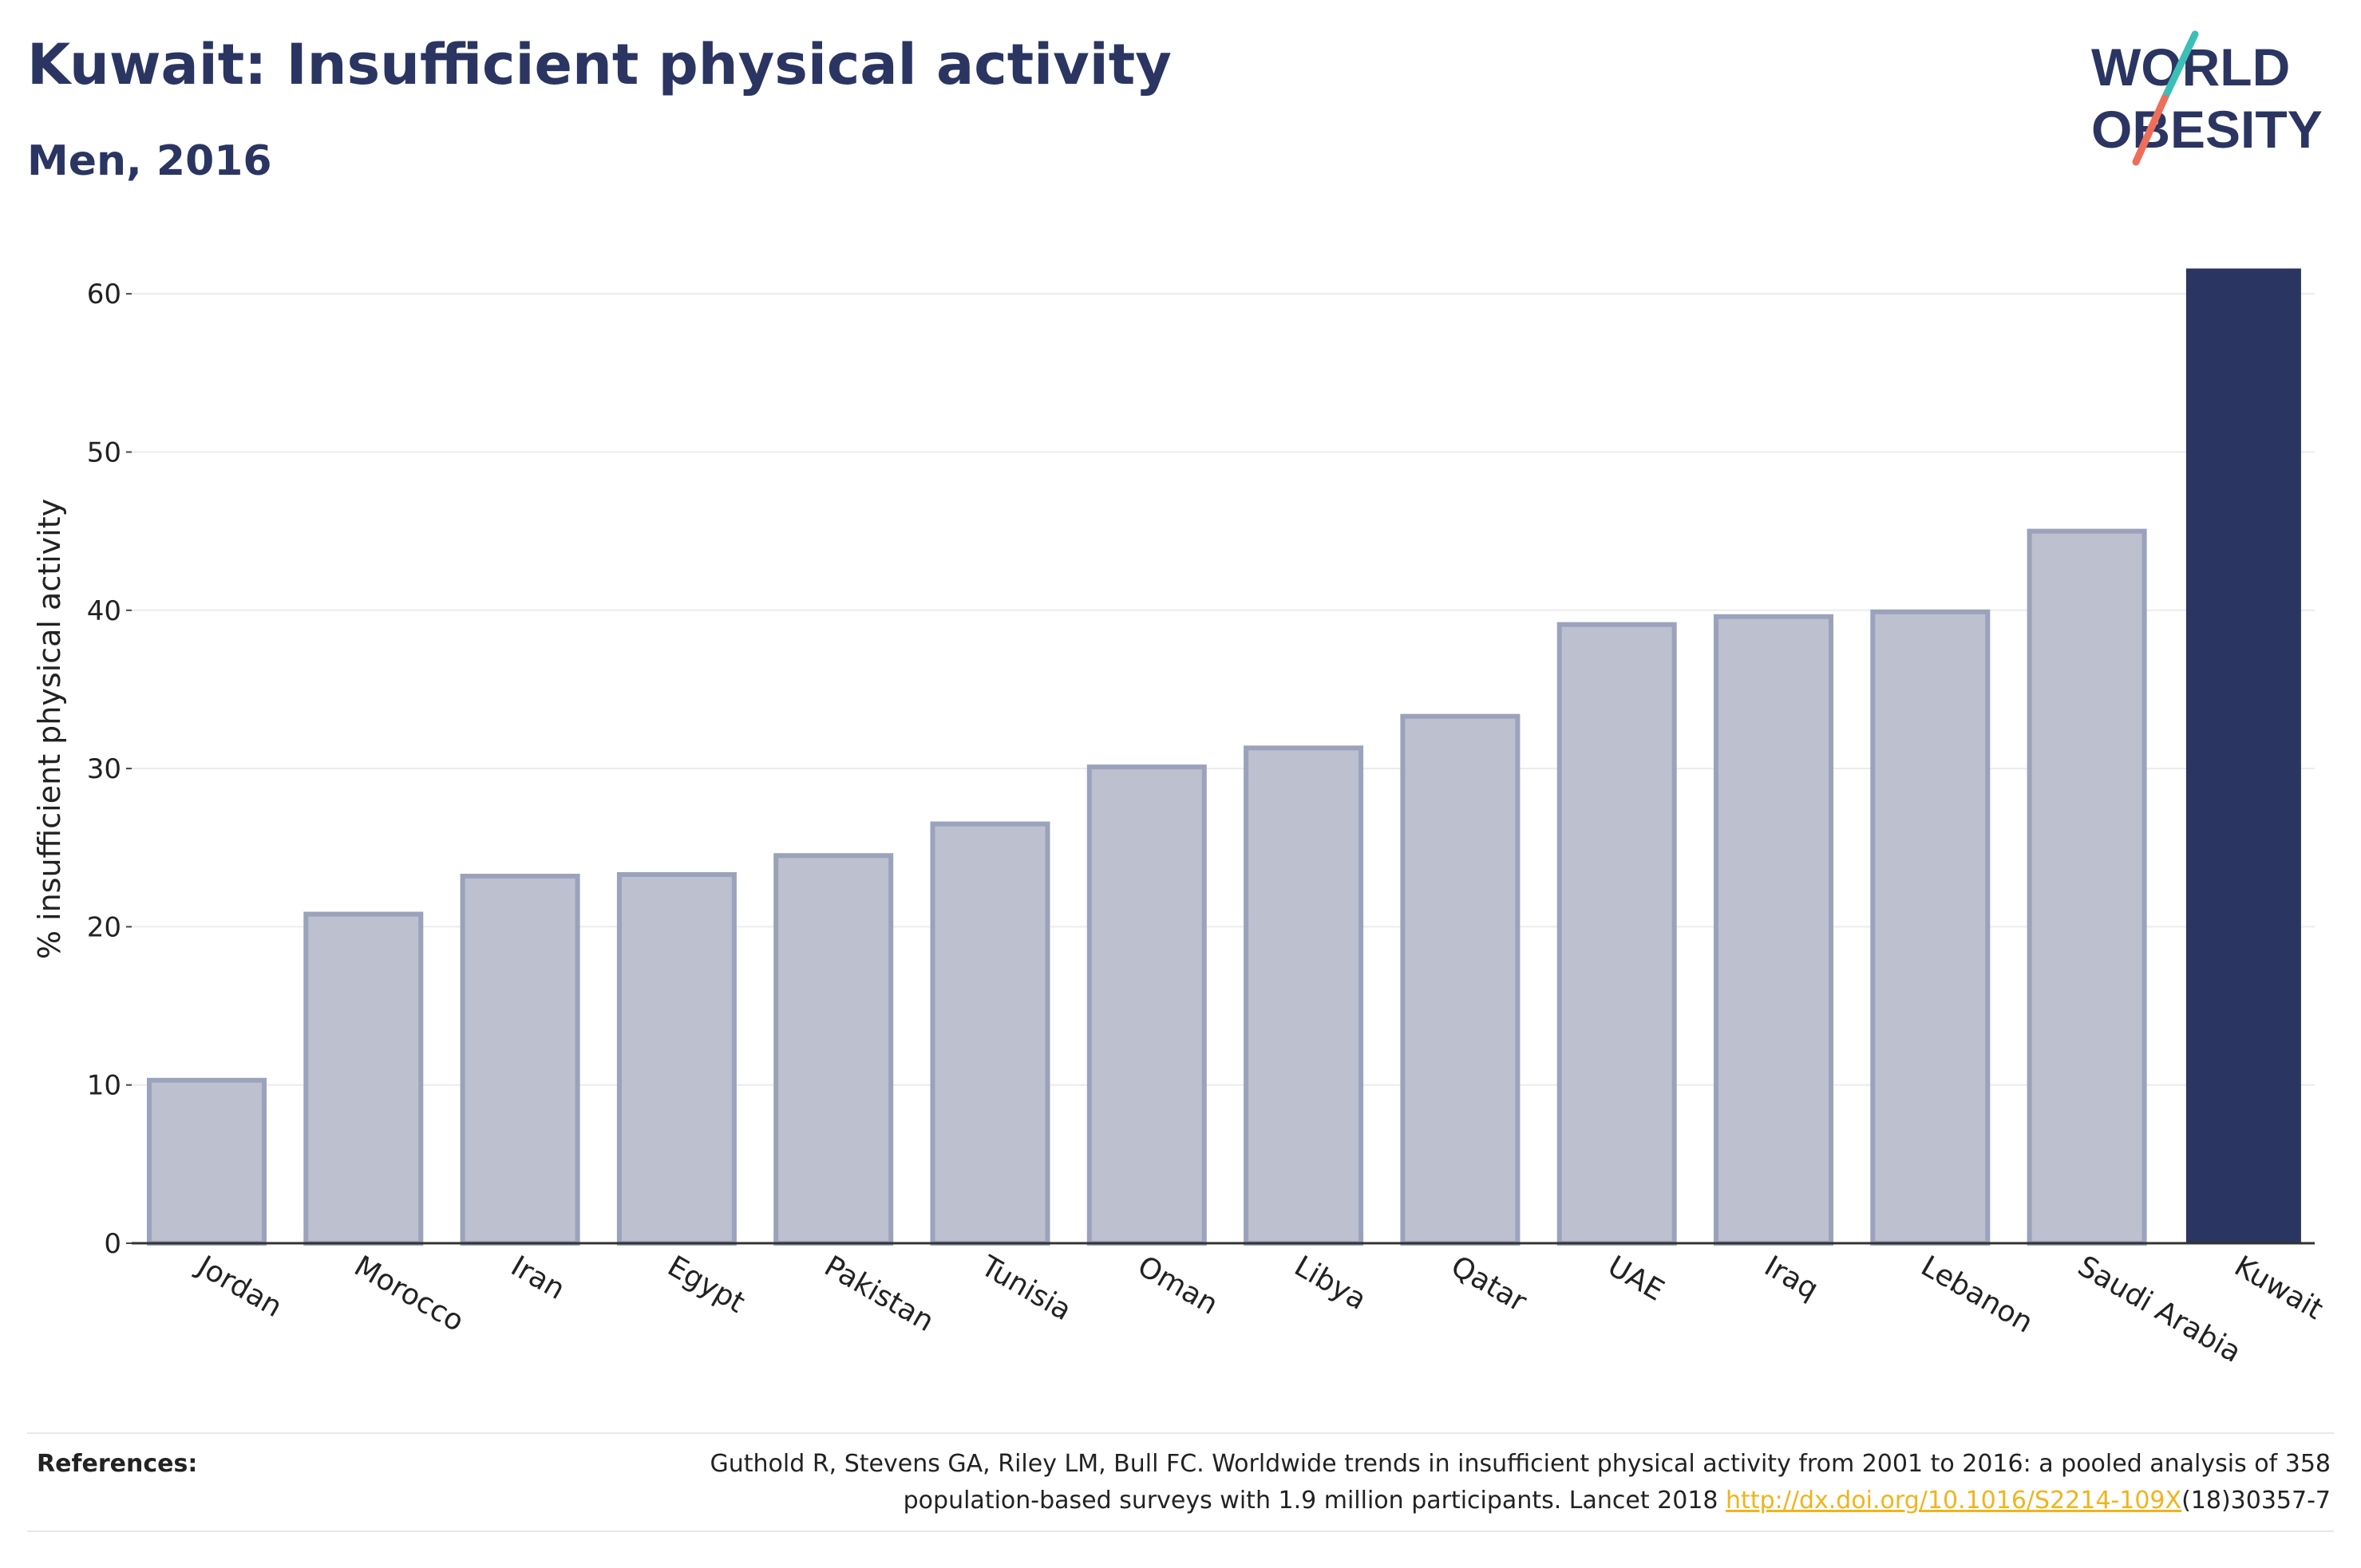 The image size is (2361, 1568). What do you see at coordinates (1773, 930) in the screenshot?
I see `bar-iraq` at bounding box center [1773, 930].